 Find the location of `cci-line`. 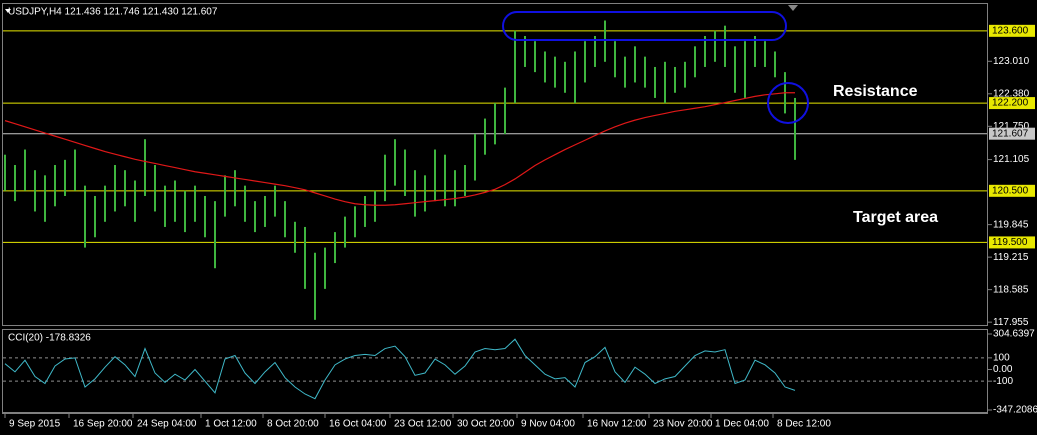

cci-line is located at coordinates (400, 369).